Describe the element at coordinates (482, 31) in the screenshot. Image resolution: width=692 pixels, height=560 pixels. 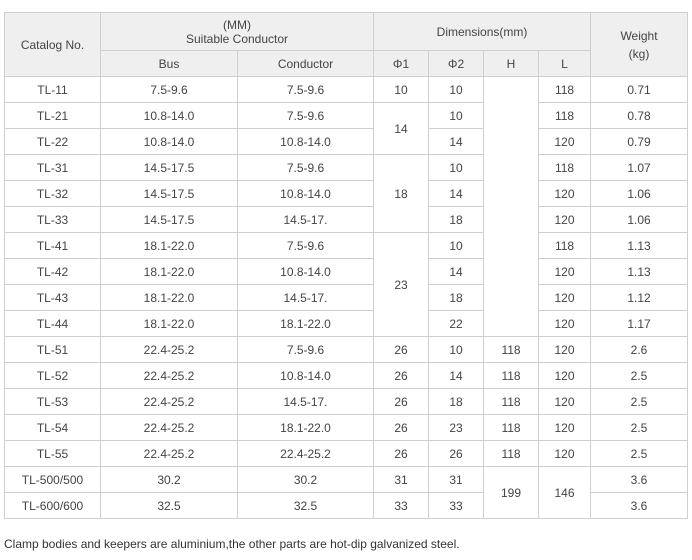
I see `header-dimensions: Dimensions(mm)` at that location.